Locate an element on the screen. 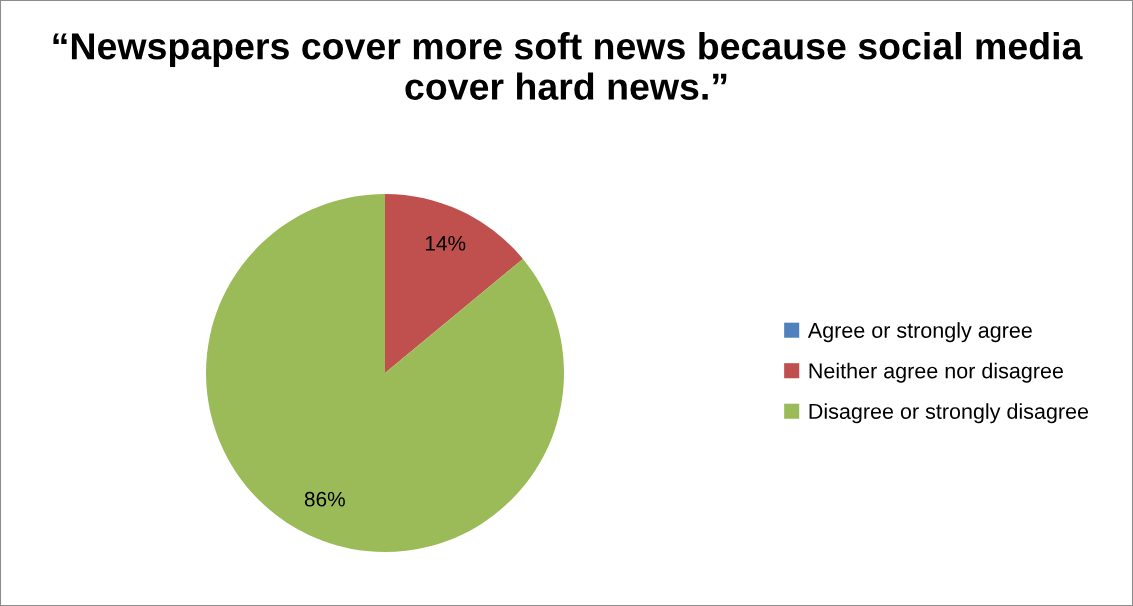 Image resolution: width=1133 pixels, height=606 pixels. legend-label: Disagree or strongly disagree is located at coordinates (949, 413).